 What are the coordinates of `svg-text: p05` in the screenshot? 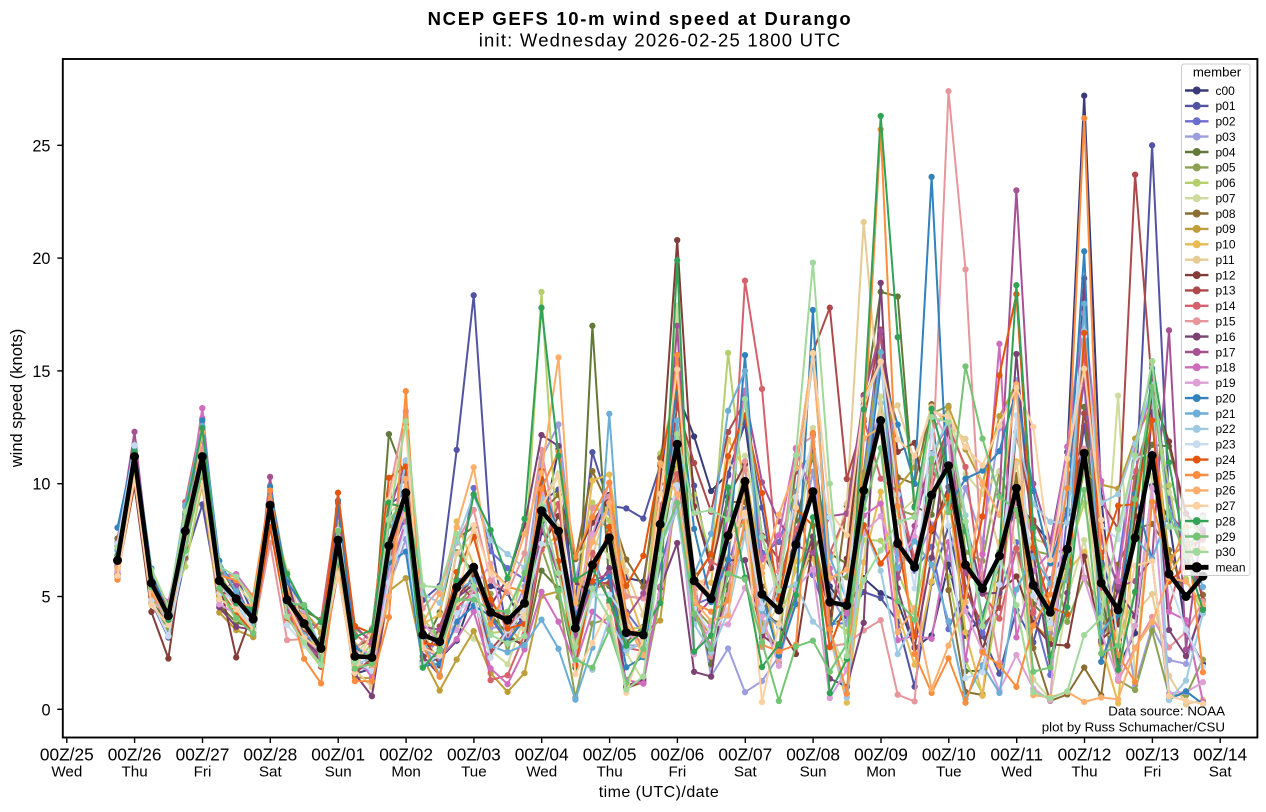 It's located at (1226, 168).